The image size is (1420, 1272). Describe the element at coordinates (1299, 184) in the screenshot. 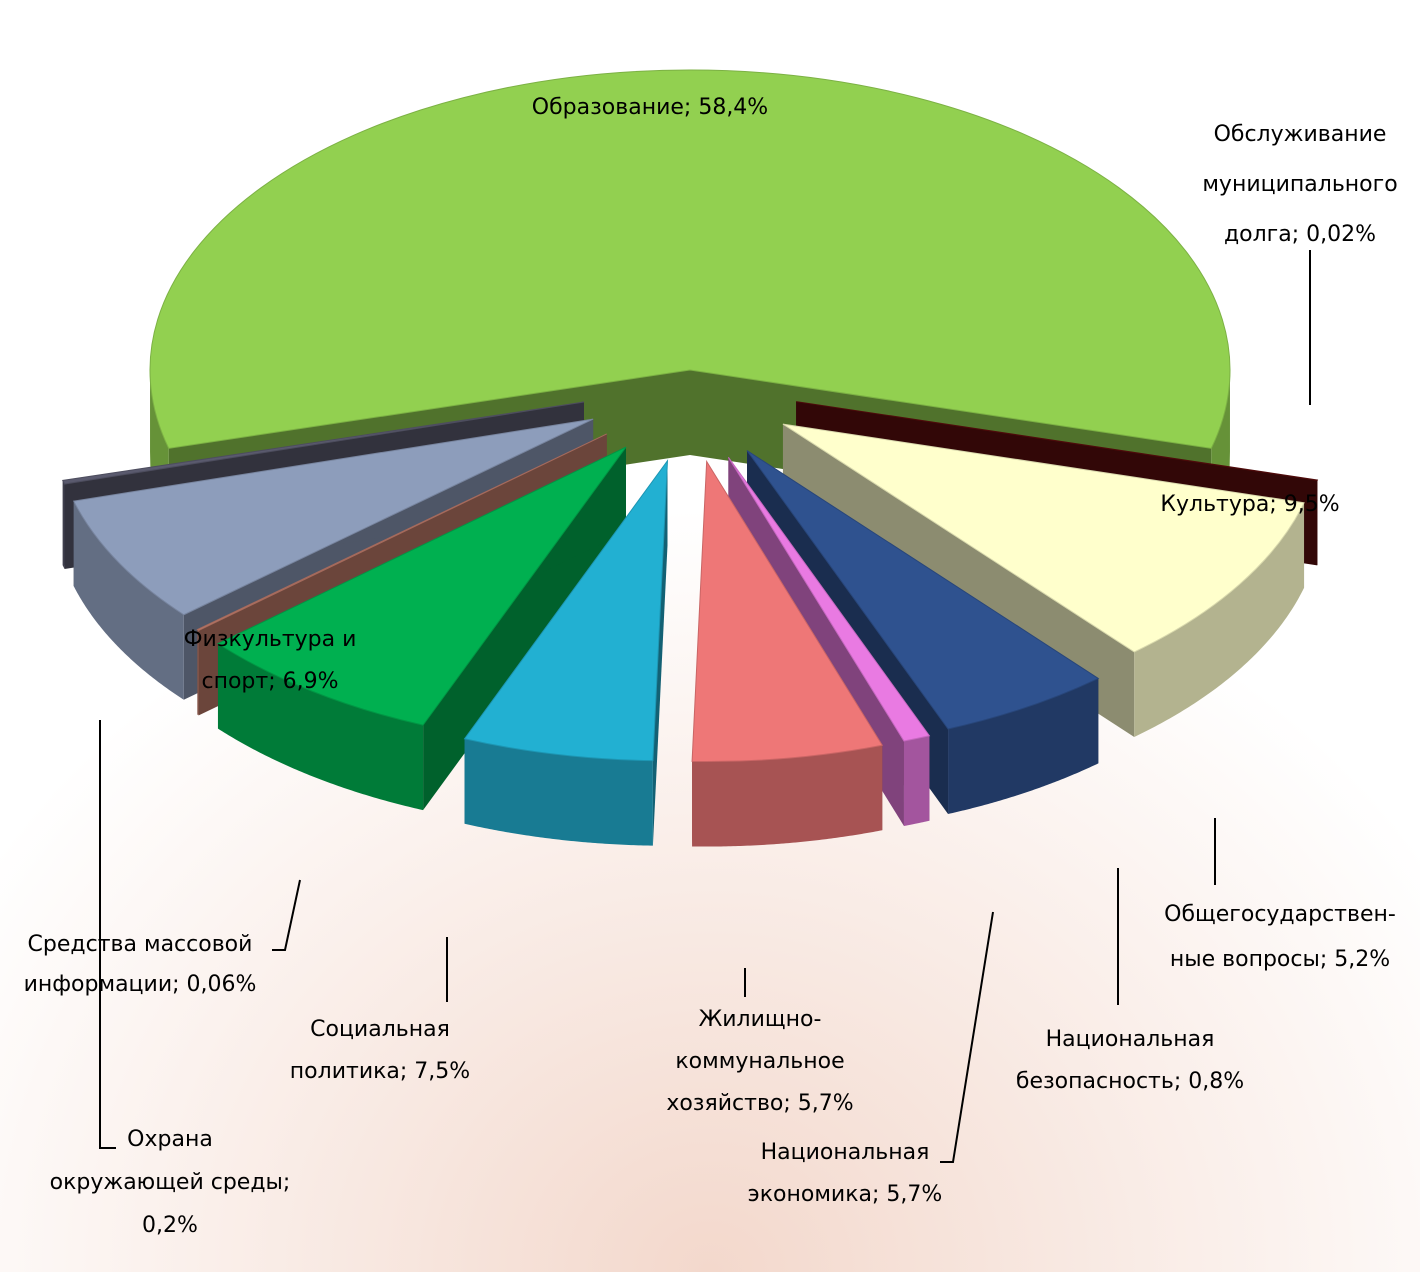

I see `data-label: муниципального` at that location.